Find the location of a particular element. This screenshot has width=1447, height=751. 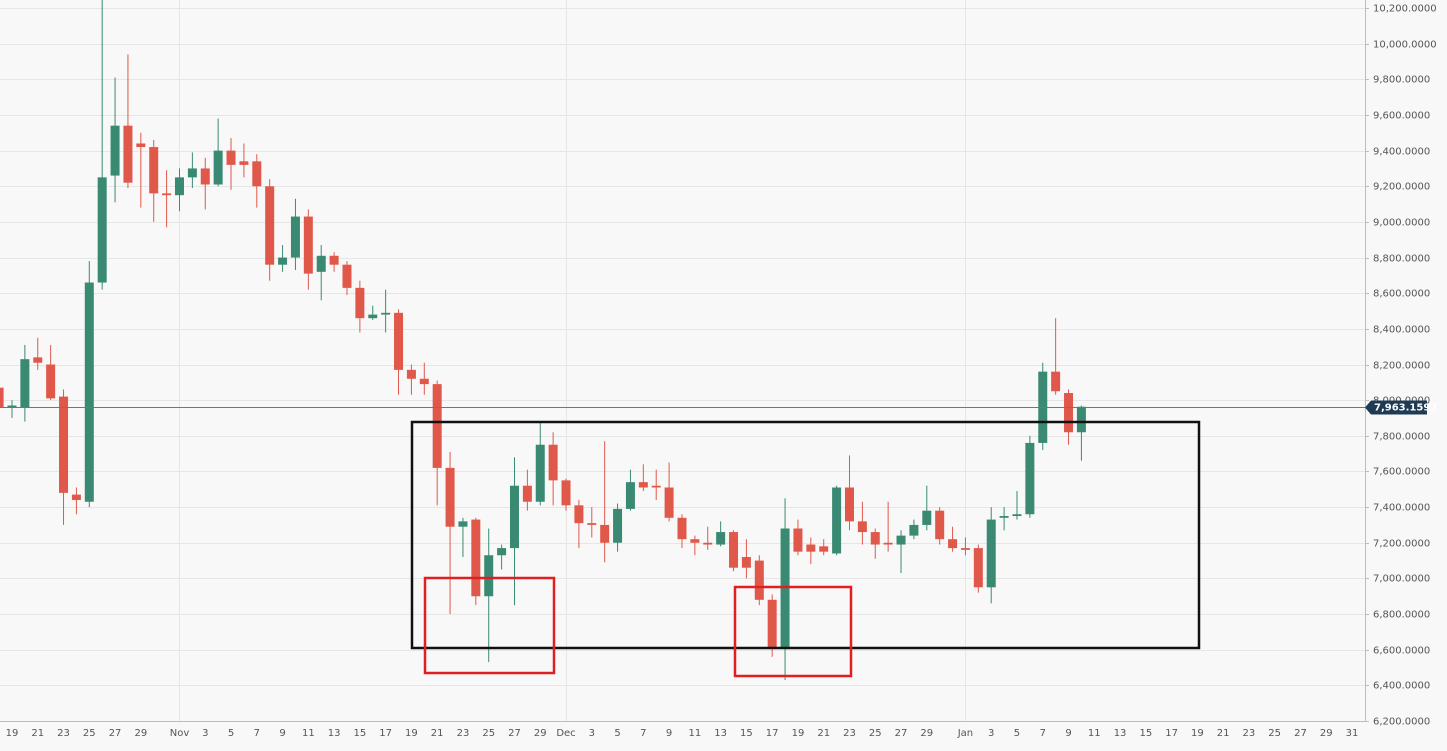

x-tick-label: Nov is located at coordinates (180, 733).